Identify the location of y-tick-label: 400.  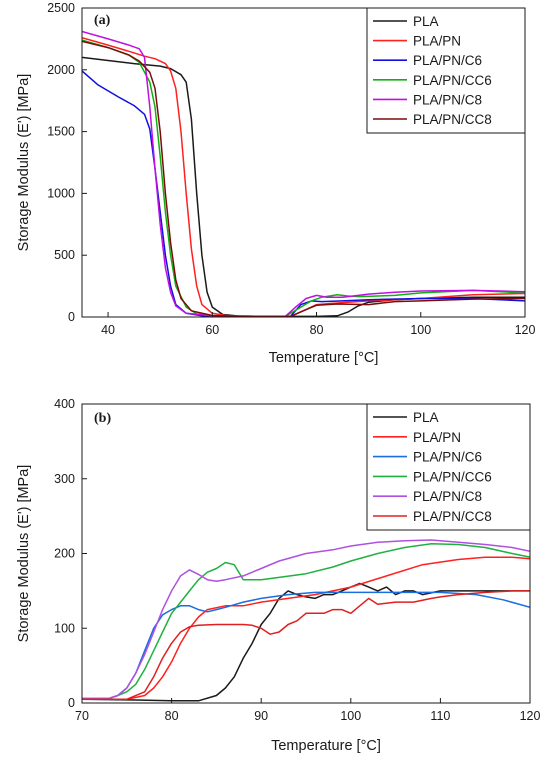
(64, 404).